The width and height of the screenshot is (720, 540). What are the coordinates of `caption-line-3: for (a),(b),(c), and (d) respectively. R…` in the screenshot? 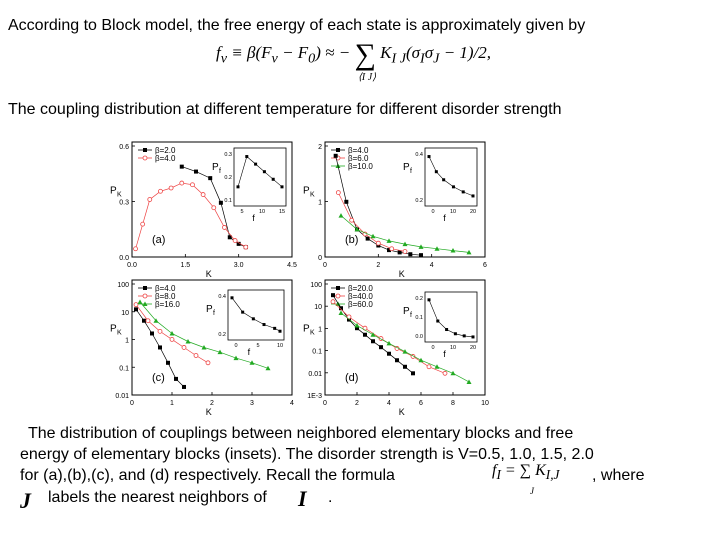 It's located at (207, 475).